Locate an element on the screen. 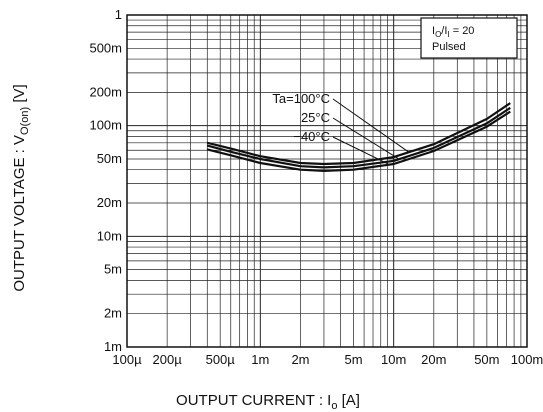  y-tick-labels: 1 500m 200m 100m 50m 20m 10m 5m 2m 1m is located at coordinates (105, 180).